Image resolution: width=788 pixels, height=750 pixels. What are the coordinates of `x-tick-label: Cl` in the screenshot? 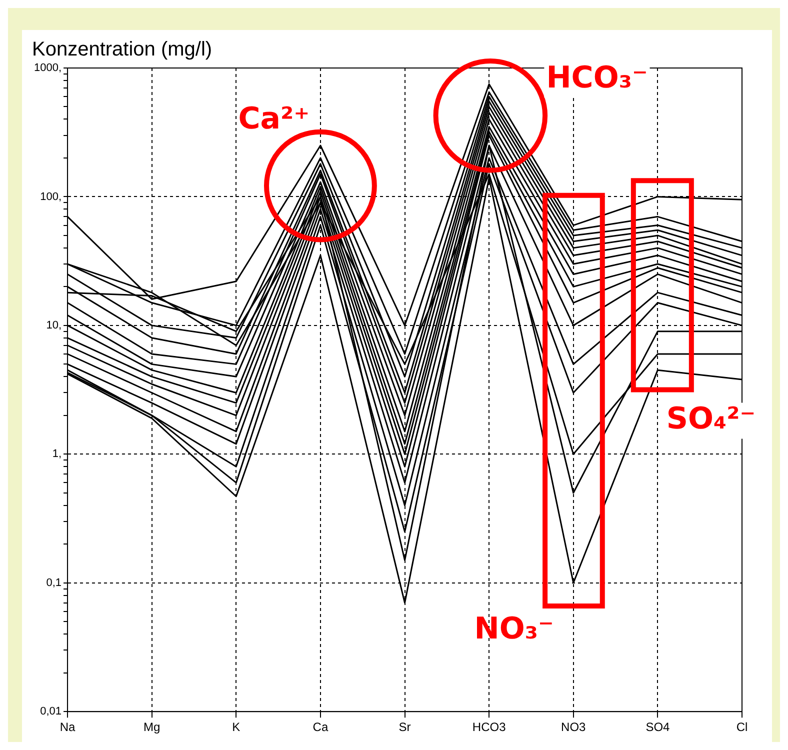 It's located at (742, 727).